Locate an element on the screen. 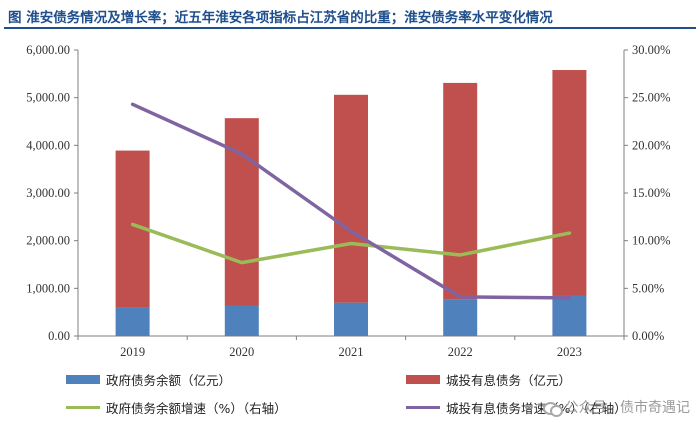 The image size is (700, 423). legend-item-lgfv-growth: 城投有息债务增速（%）（右轴） is located at coordinates (516, 407).